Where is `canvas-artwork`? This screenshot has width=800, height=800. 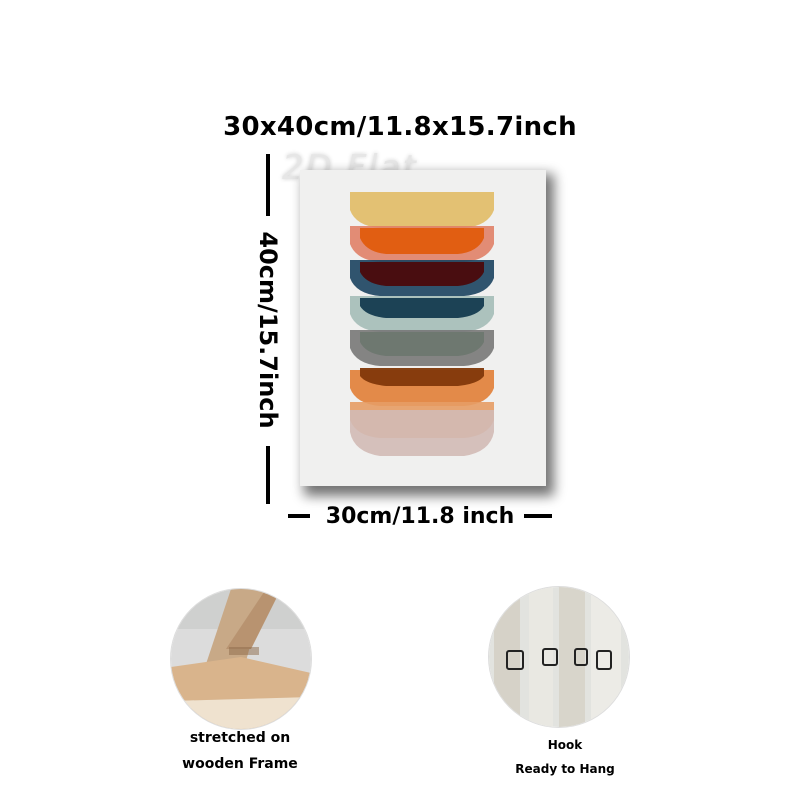 canvas-artwork is located at coordinates (423, 328).